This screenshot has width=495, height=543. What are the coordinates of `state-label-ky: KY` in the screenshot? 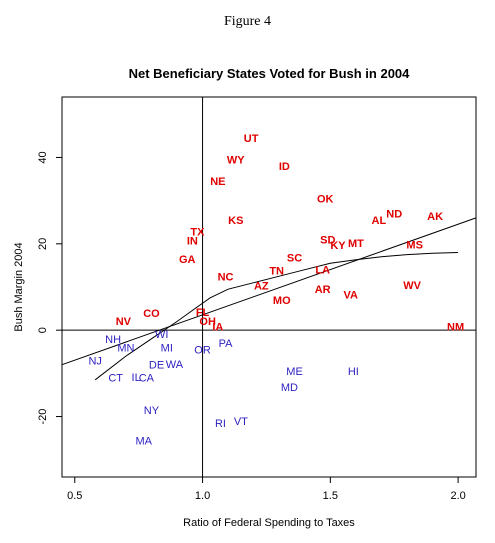 It's located at (338, 246).